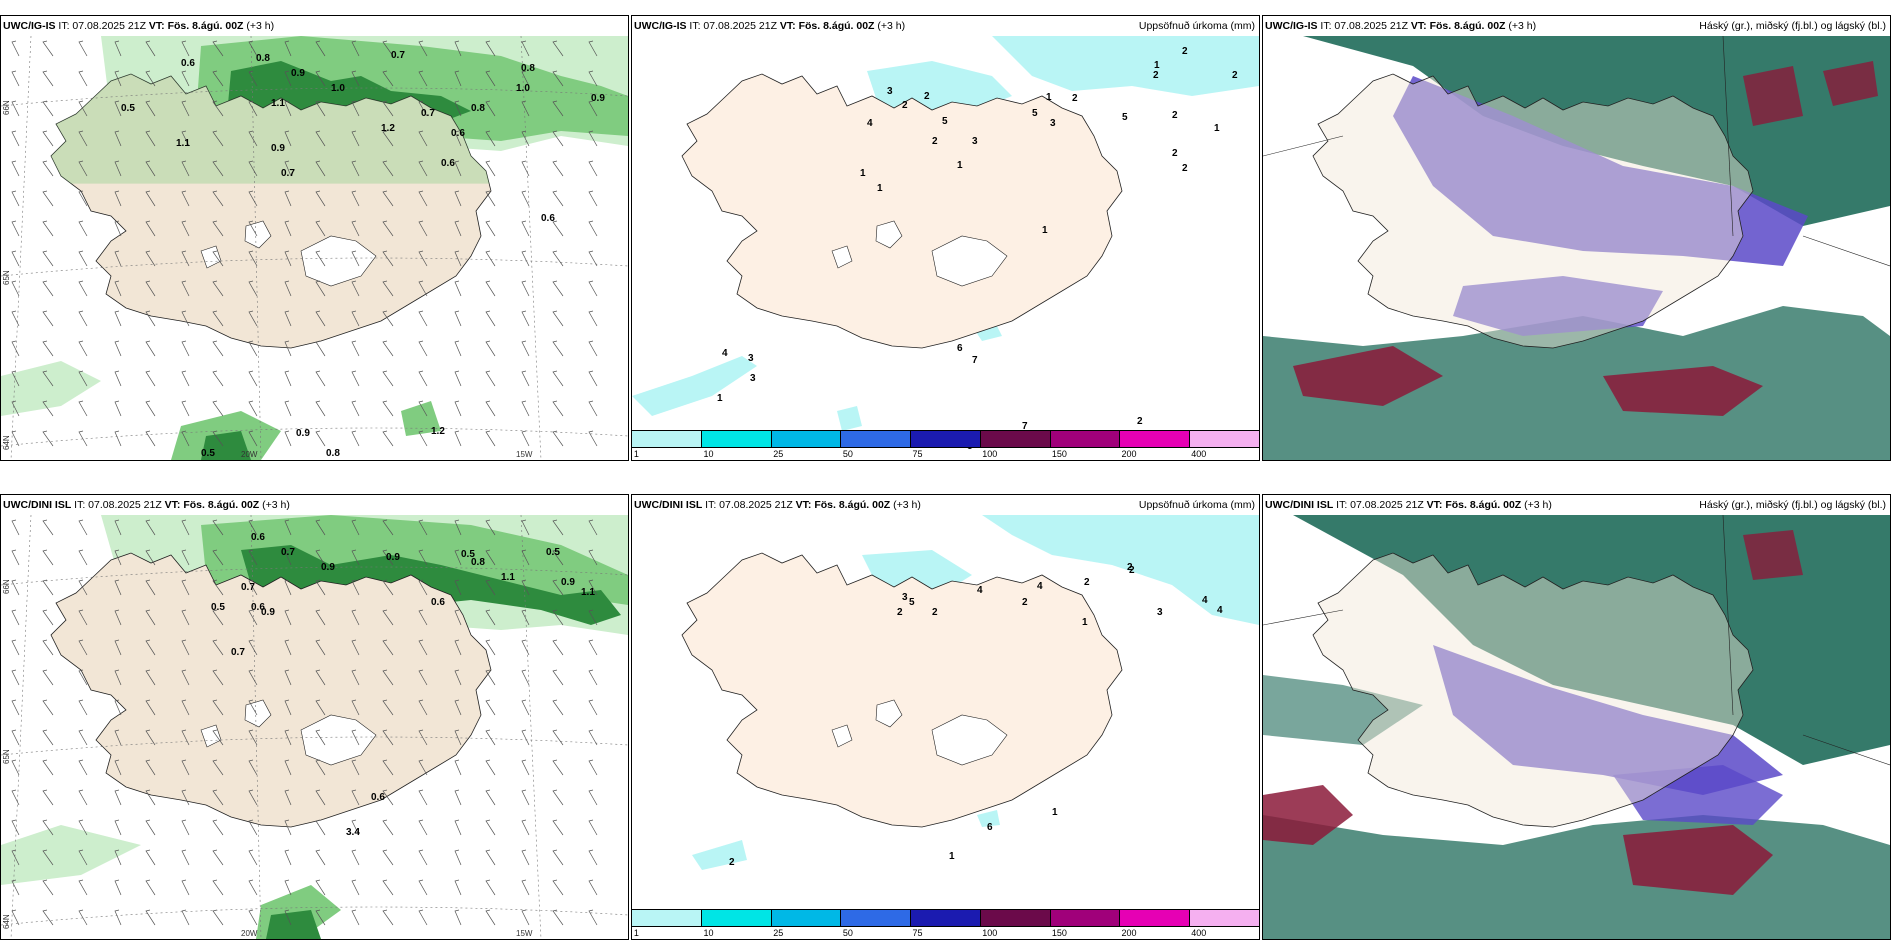 The image size is (1900, 950). Describe the element at coordinates (333, 453) in the screenshot. I see `precip-value-label: 0.8` at that location.